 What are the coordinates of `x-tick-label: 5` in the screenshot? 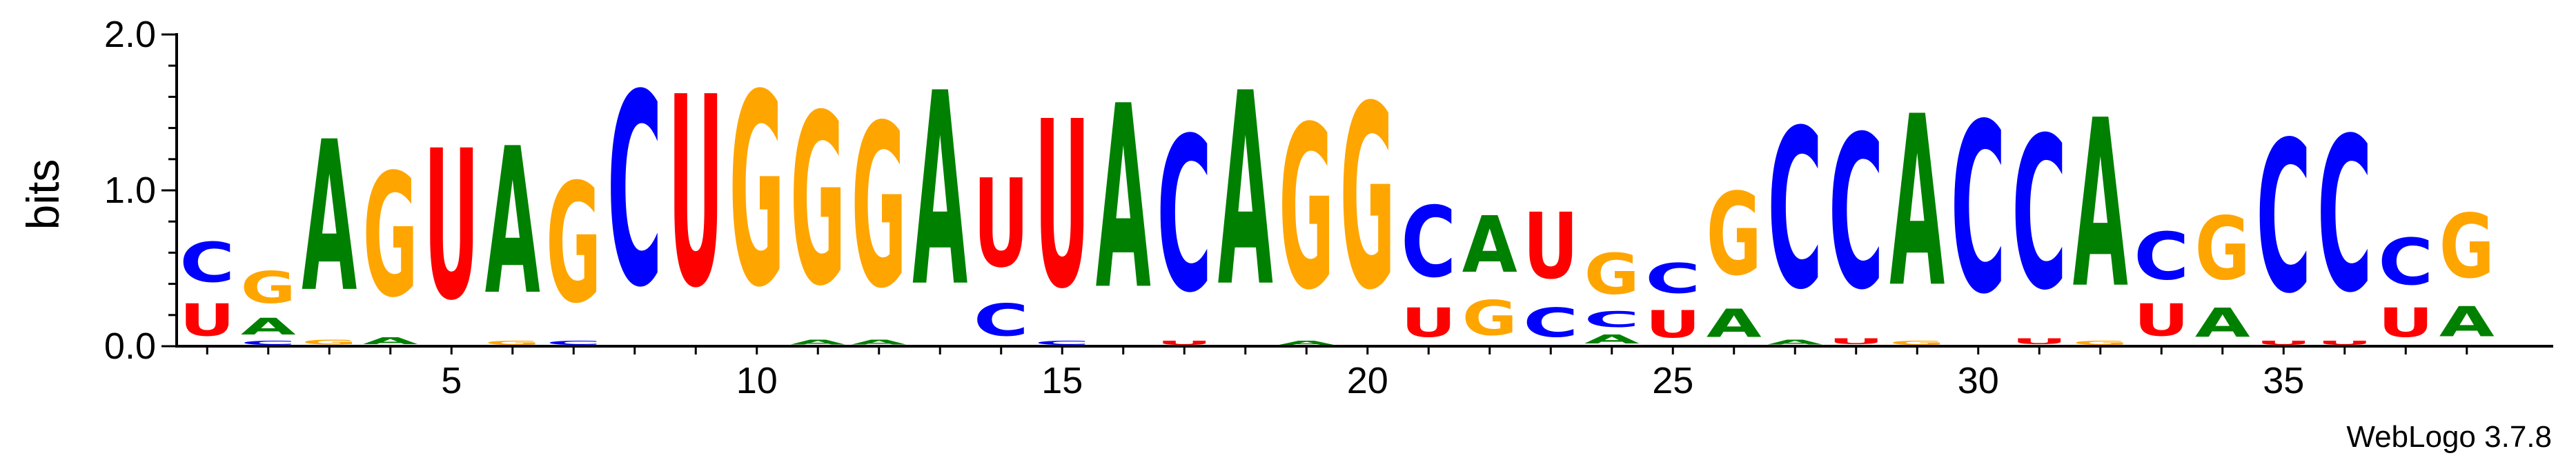 It's located at (451, 381).